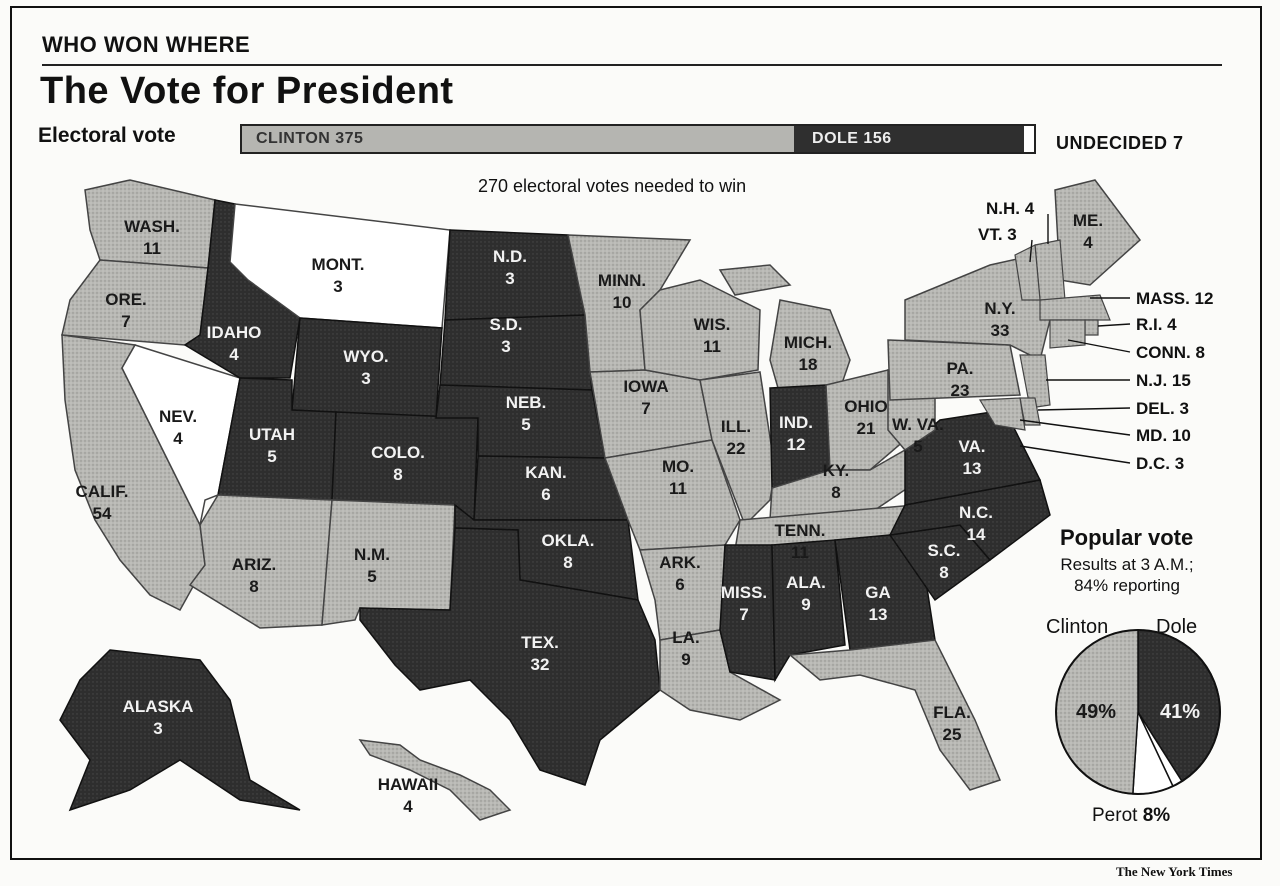 This screenshot has height=886, width=1280. What do you see at coordinates (878, 592) in the screenshot?
I see `state-label-ga: GA` at bounding box center [878, 592].